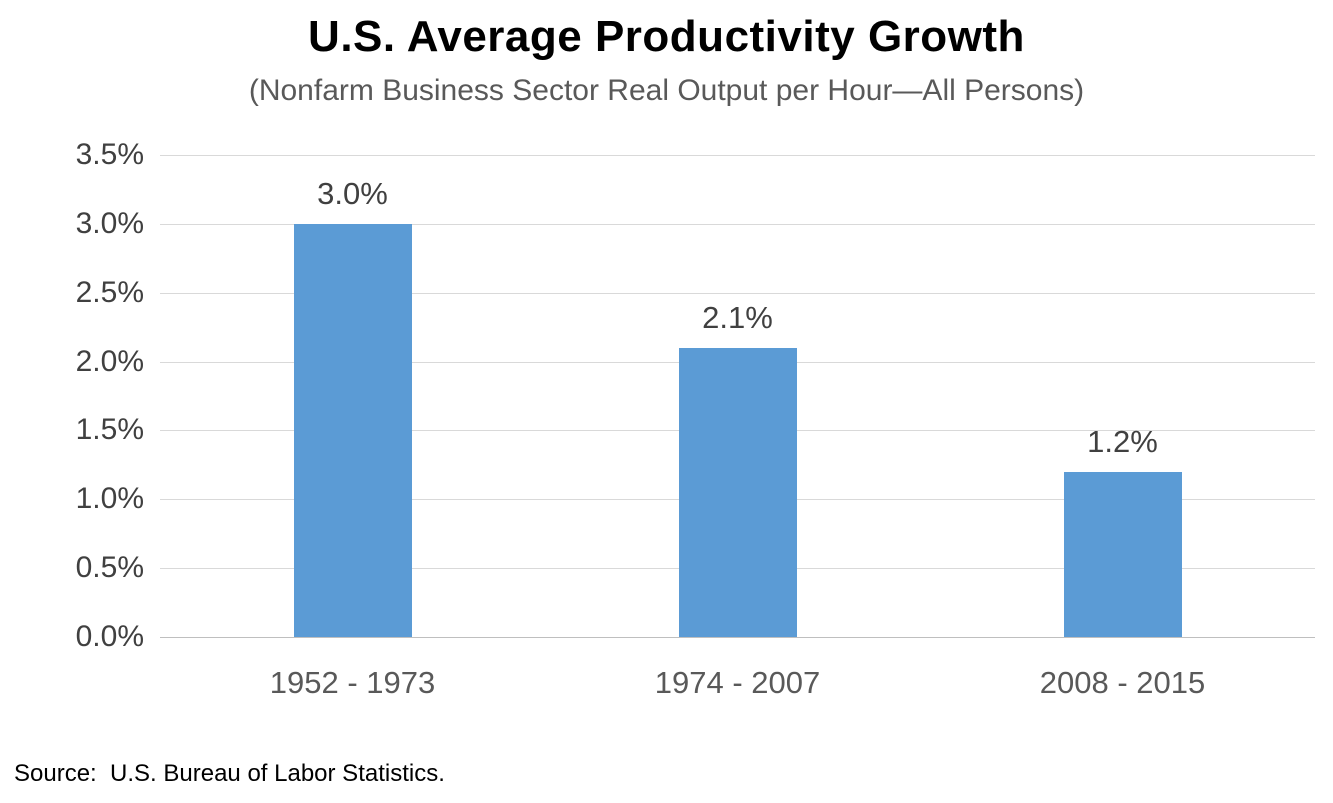 Image resolution: width=1333 pixels, height=803 pixels. Describe the element at coordinates (1122, 554) in the screenshot. I see `bar-2008-2015` at that location.